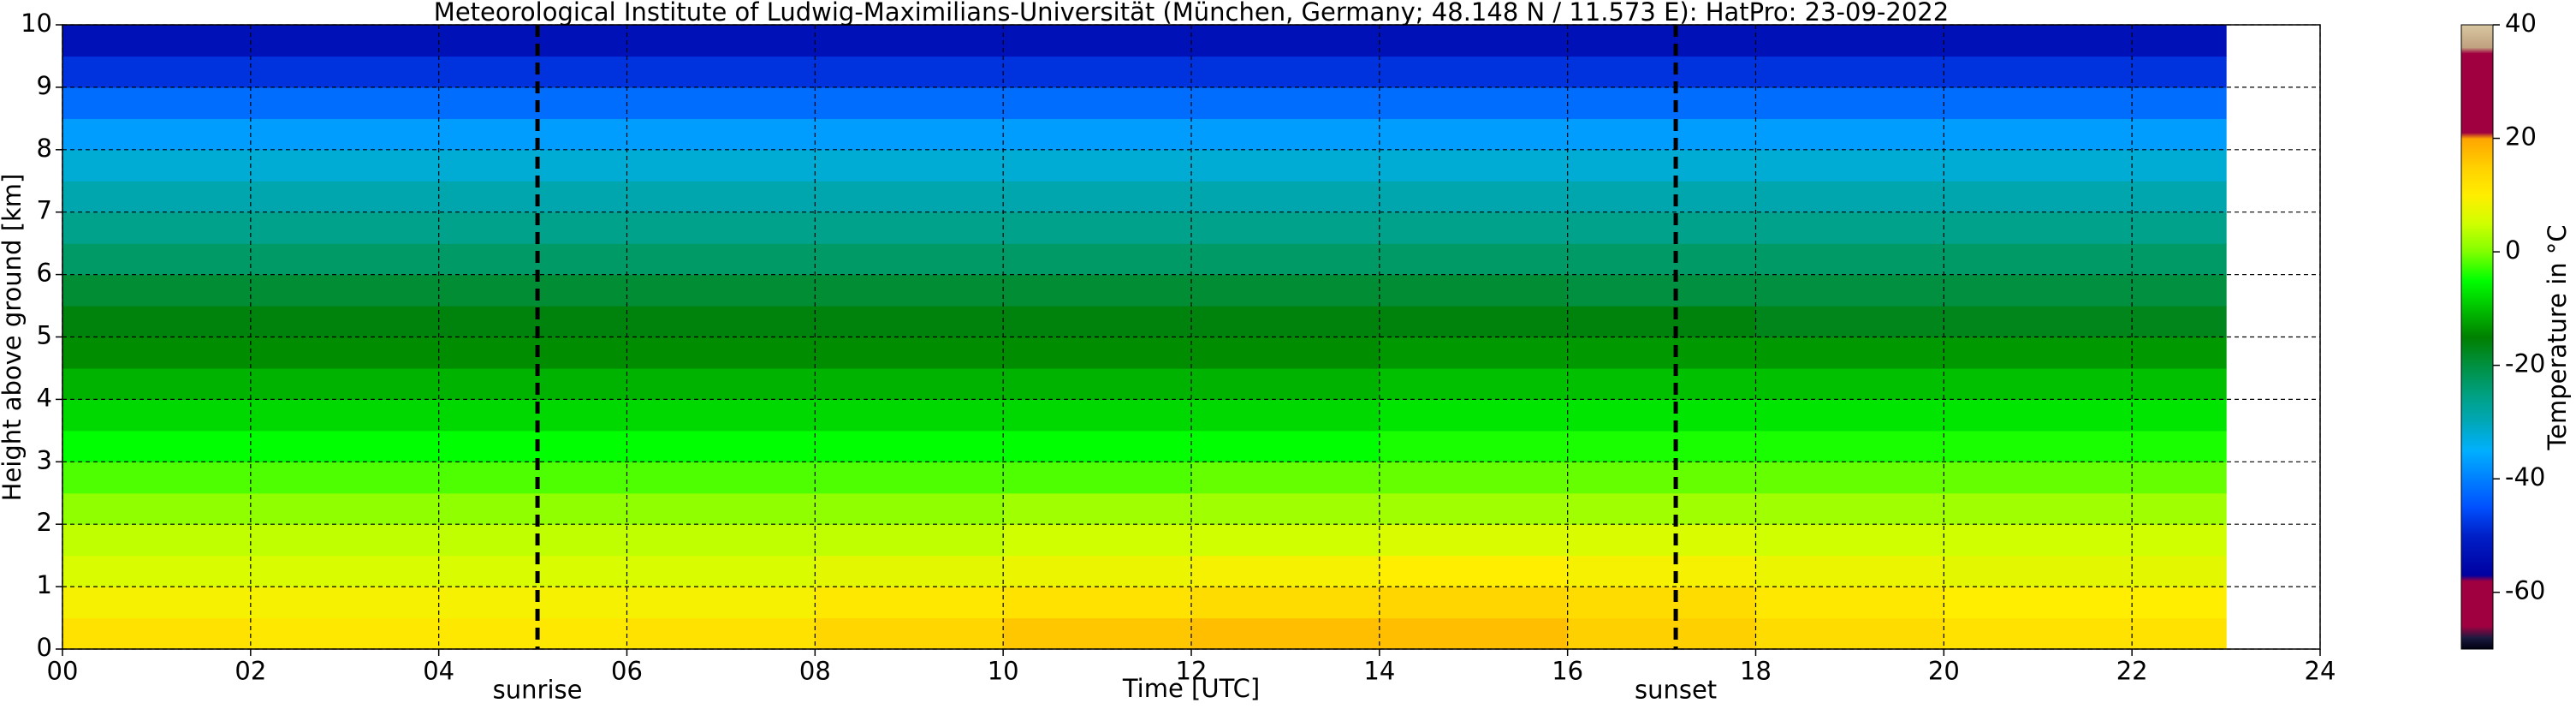  I want to click on y-axis-label: Height above ground [km], so click(13, 338).